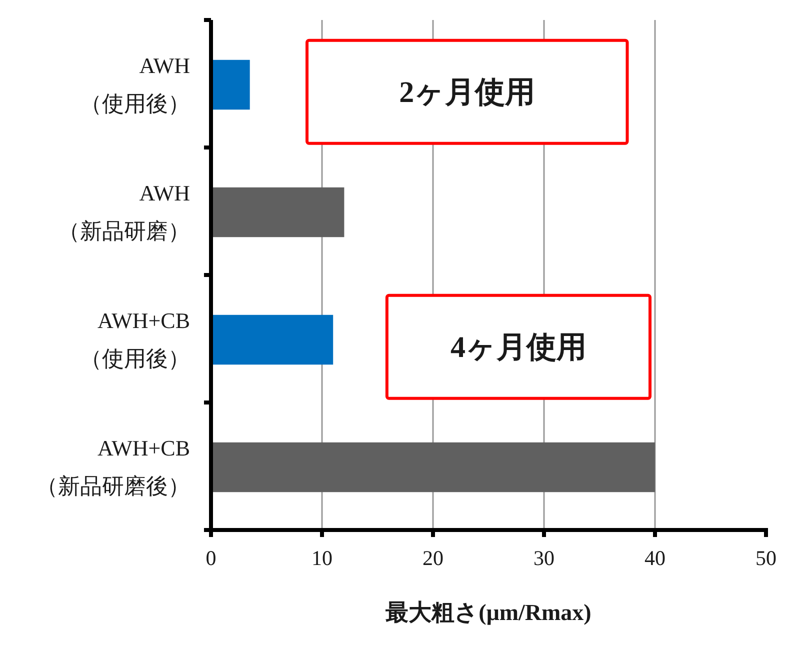  I want to click on x-tick-label: 30, so click(544, 558).